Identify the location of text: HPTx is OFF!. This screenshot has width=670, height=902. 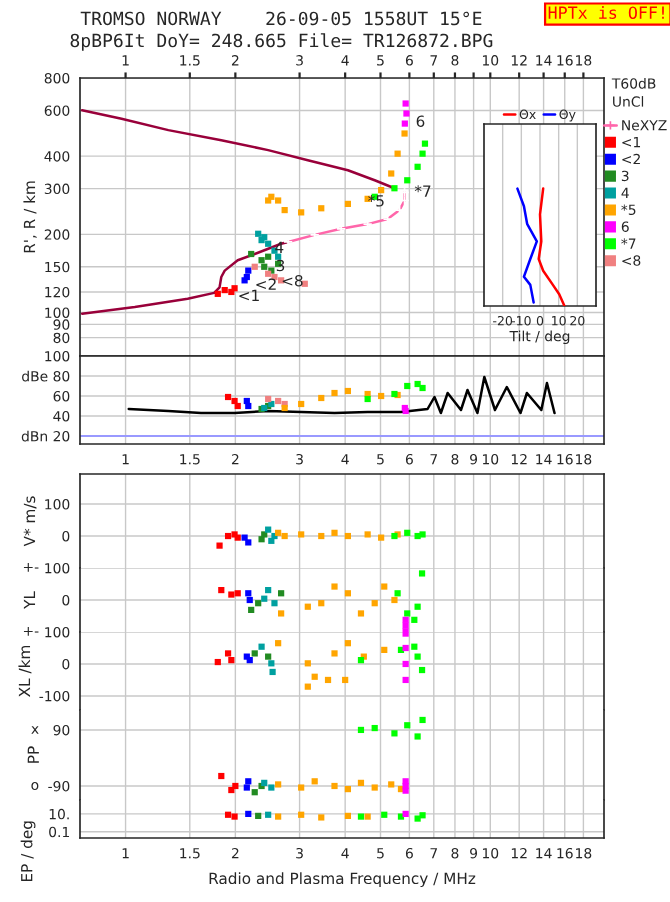
(606, 12).